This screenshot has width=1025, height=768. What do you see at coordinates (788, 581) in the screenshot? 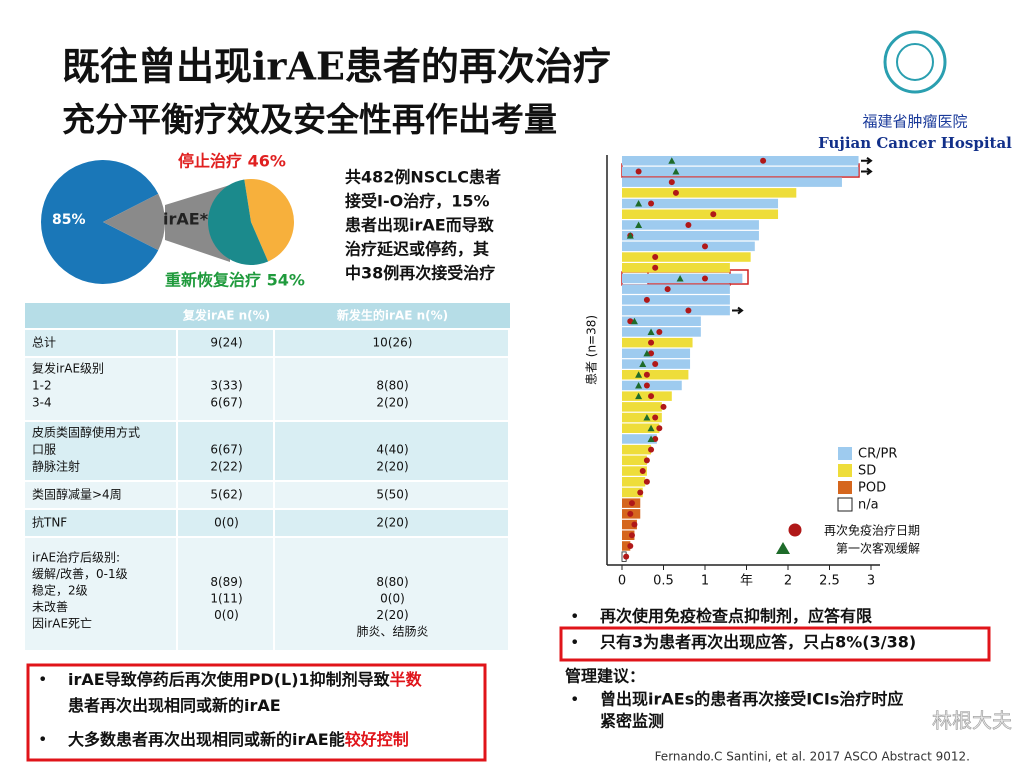
I see `x-tick-label: 2` at bounding box center [788, 581].